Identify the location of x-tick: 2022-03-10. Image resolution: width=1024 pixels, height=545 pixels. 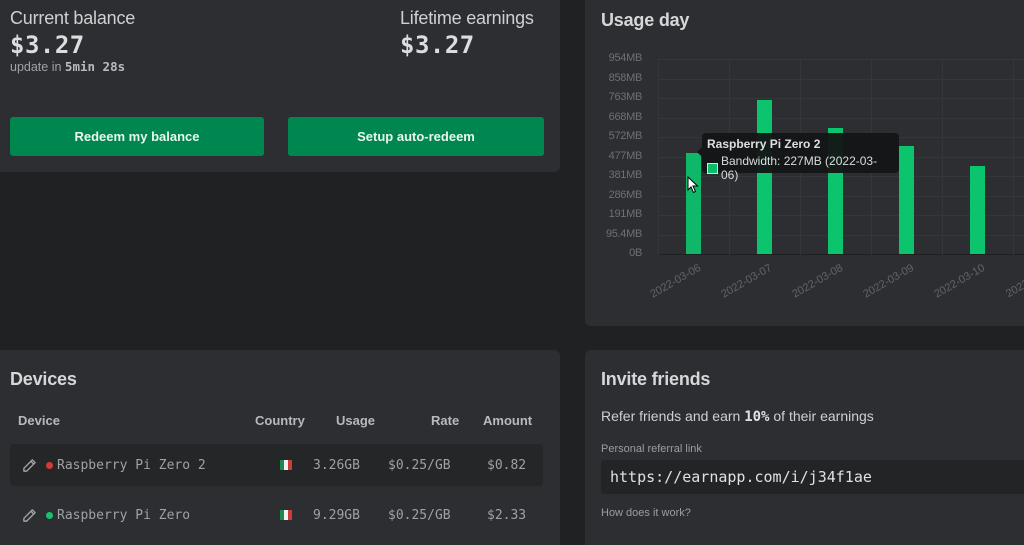
(959, 281).